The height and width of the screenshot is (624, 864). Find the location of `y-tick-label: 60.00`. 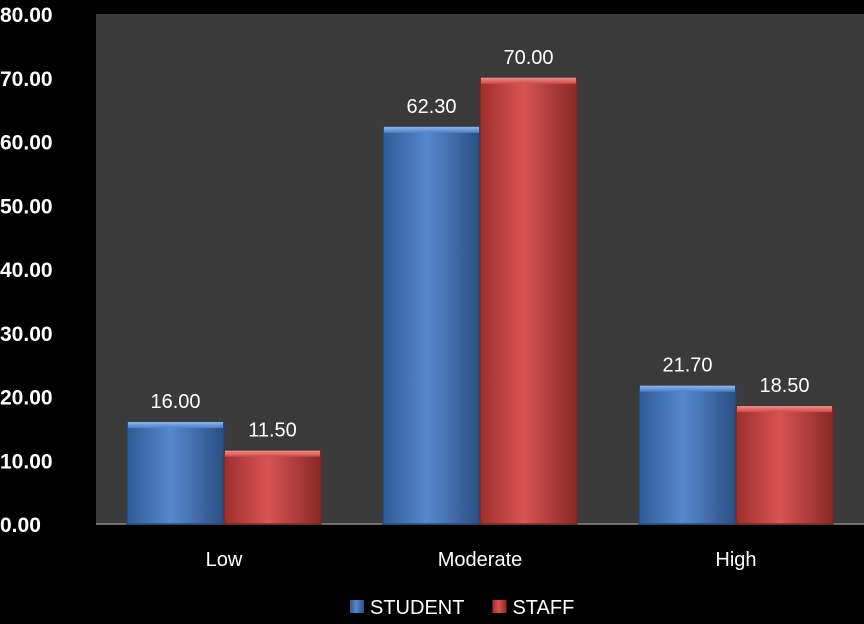

y-tick-label: 60.00 is located at coordinates (26, 143).